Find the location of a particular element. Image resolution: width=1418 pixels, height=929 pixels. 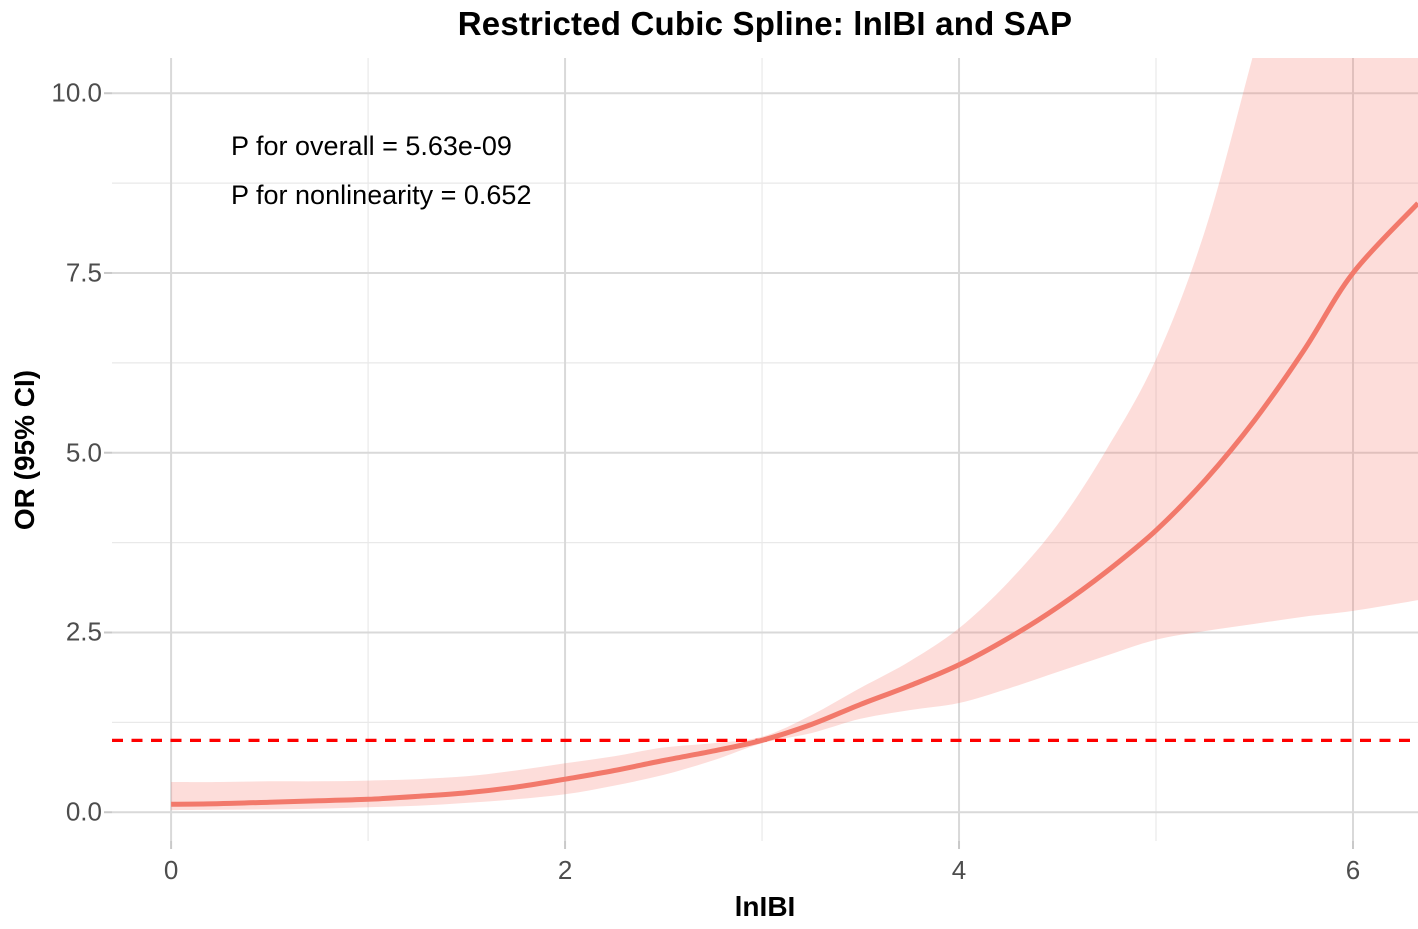

x-axis-title: lnIBI is located at coordinates (765, 906).